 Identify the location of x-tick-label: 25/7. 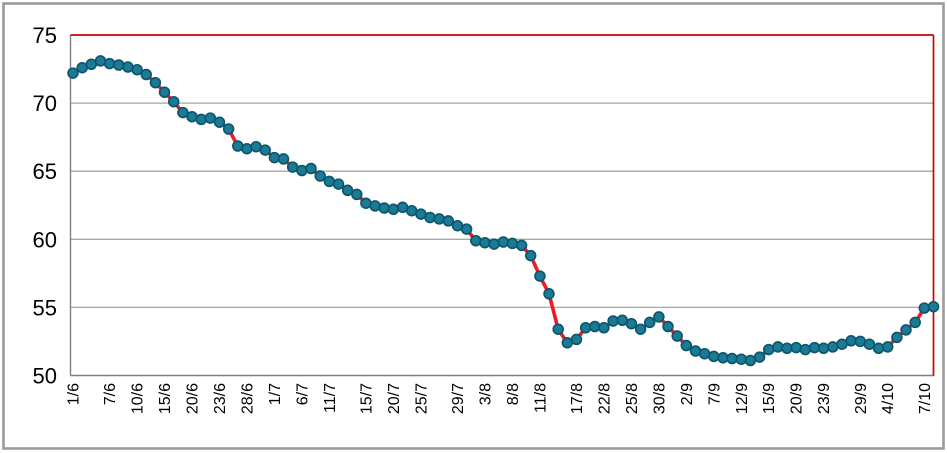
(421, 398).